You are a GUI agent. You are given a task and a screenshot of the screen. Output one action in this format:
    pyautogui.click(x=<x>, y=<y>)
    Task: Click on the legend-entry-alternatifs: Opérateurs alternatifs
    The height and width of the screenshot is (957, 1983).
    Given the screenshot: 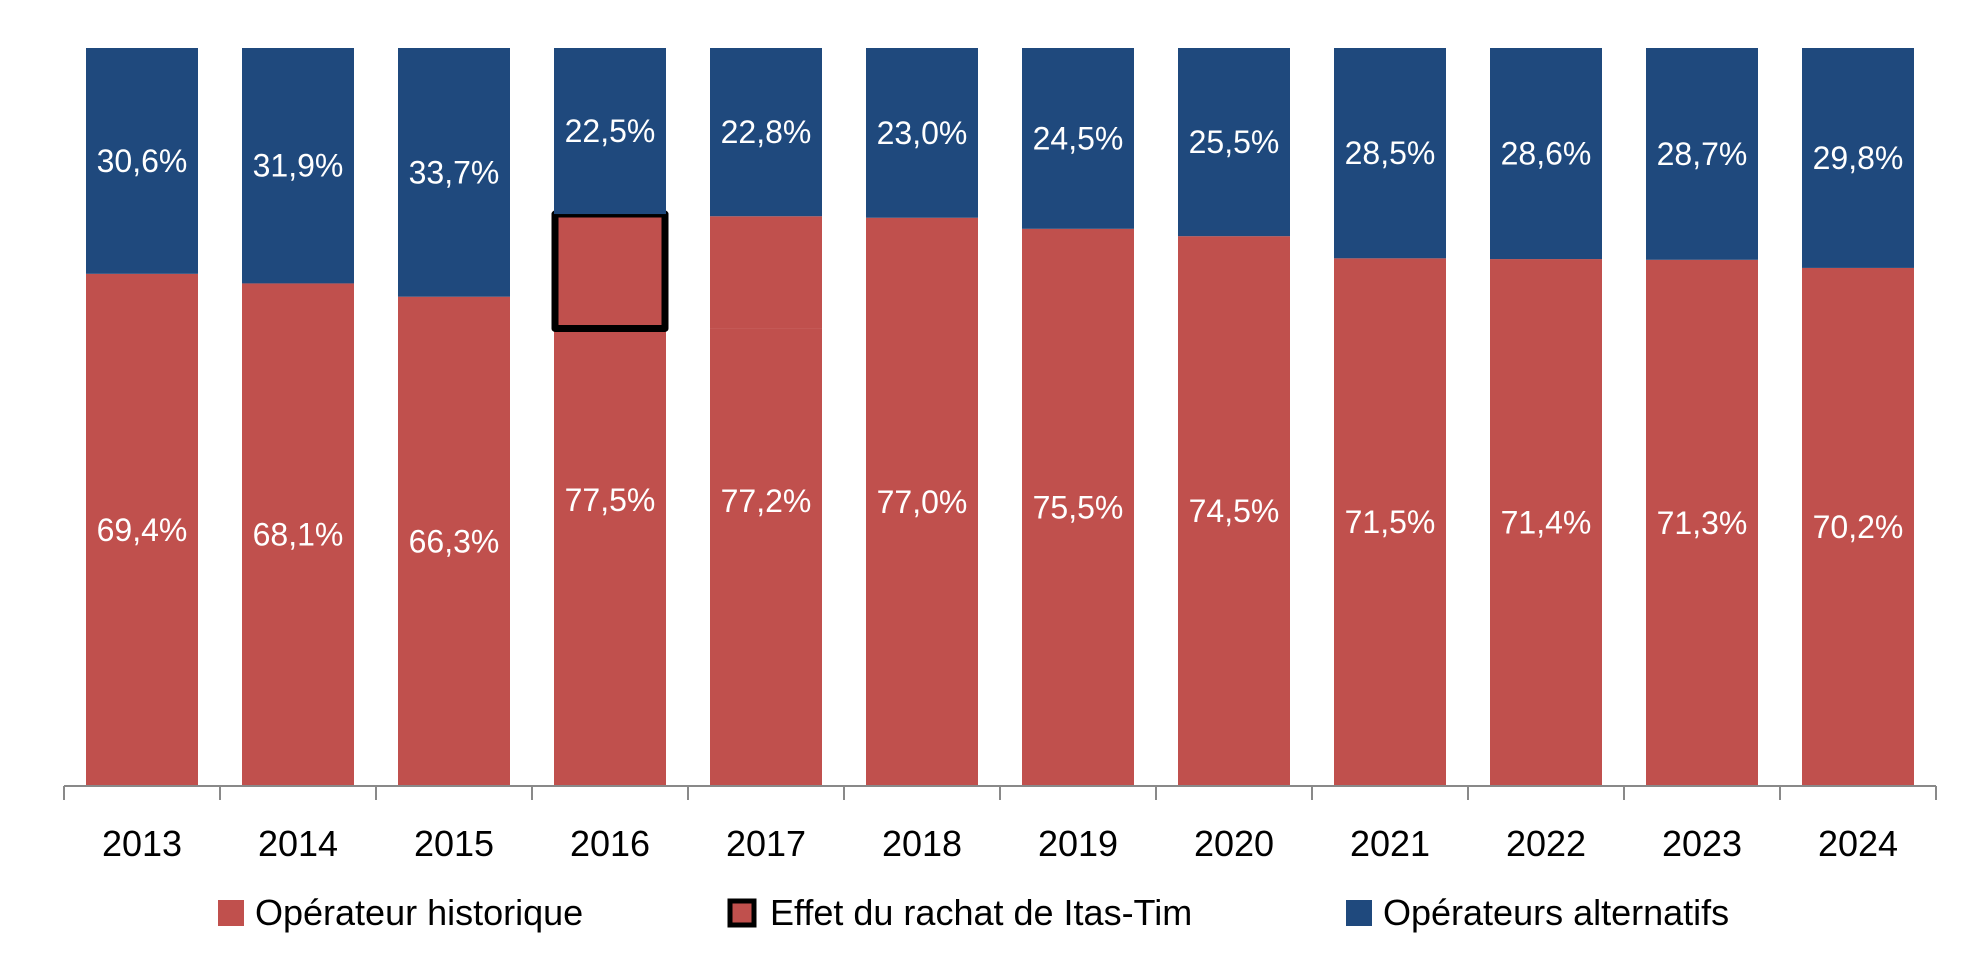 What is the action you would take?
    pyautogui.click(x=1537, y=912)
    